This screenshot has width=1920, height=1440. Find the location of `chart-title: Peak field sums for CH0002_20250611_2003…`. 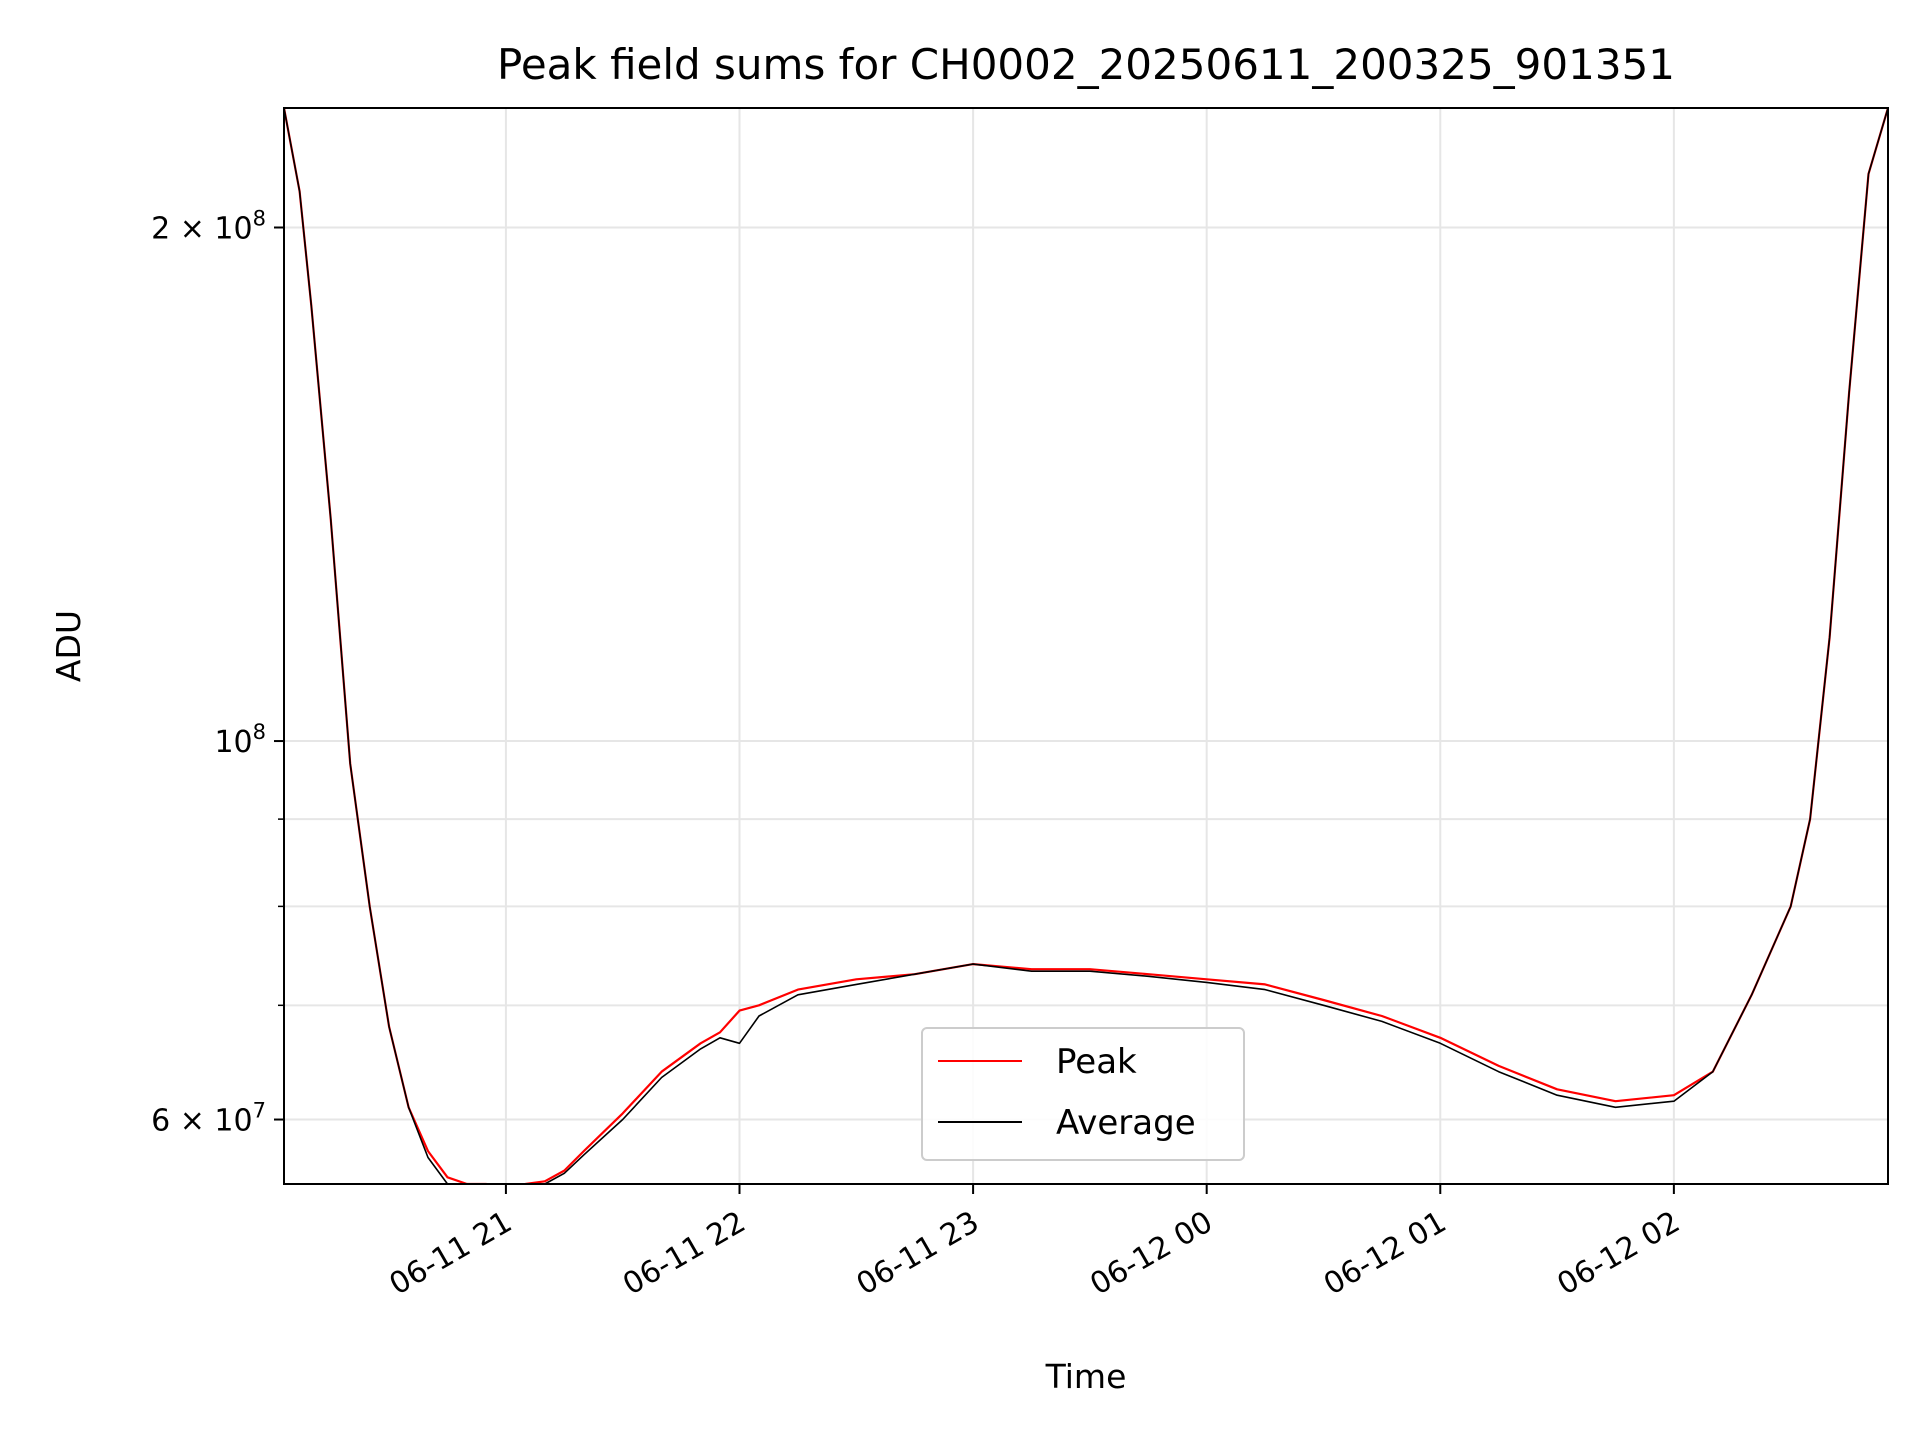

chart-title: Peak field sums for CH0002_20250611_2003… is located at coordinates (1086, 64).